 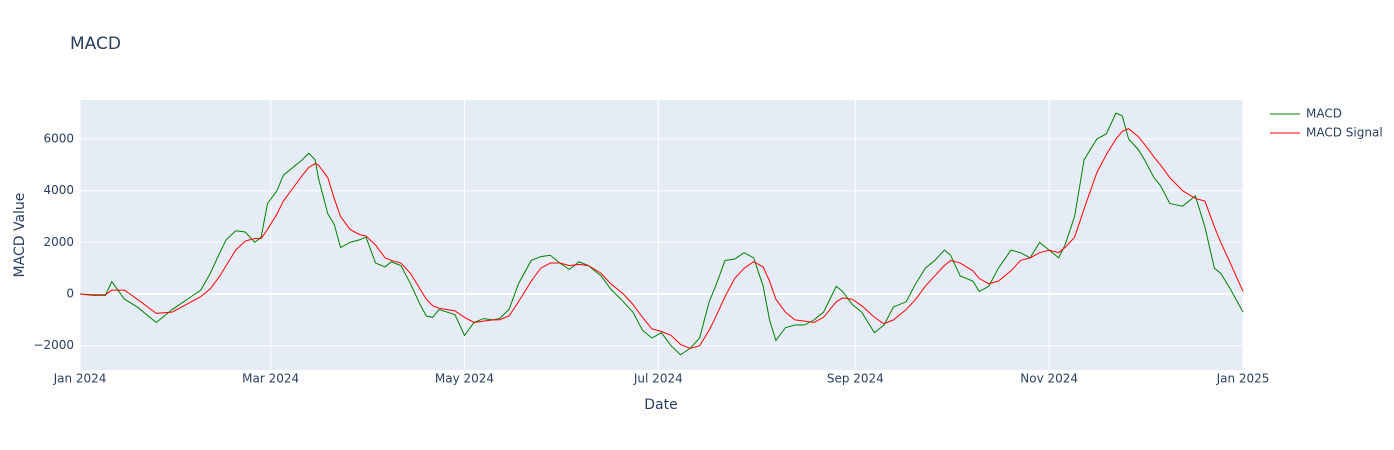 What do you see at coordinates (70, 294) in the screenshot?
I see `y-tick-label: 0` at bounding box center [70, 294].